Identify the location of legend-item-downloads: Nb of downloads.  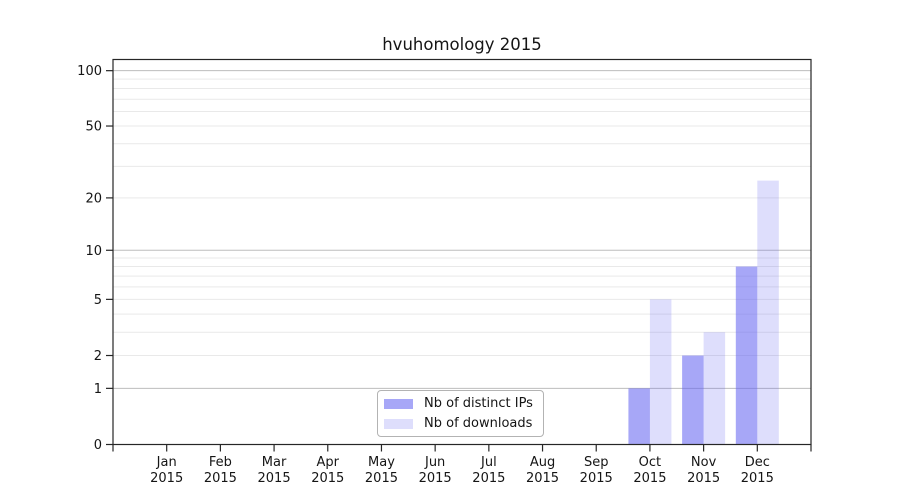
(459, 423).